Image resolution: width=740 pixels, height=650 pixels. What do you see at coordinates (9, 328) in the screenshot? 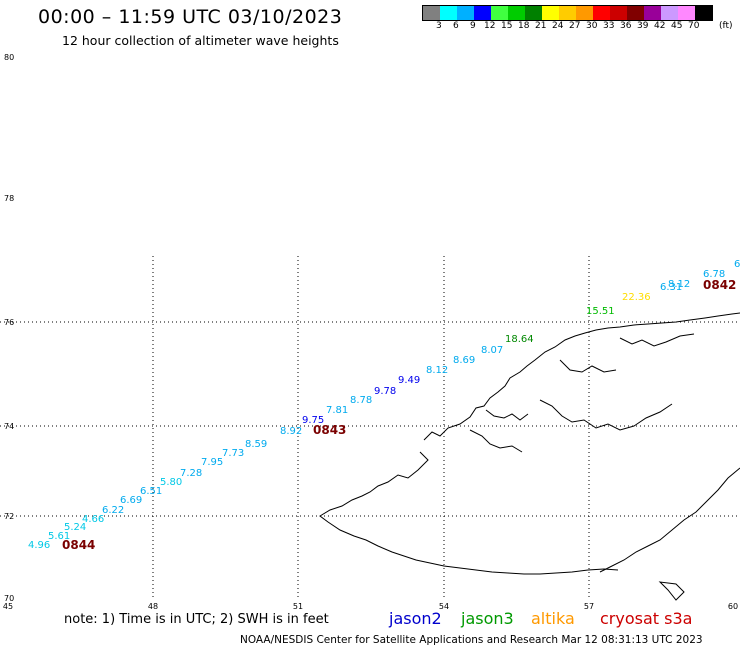
I see `latitude-labels: 80 78 76 74 72 70` at bounding box center [9, 328].